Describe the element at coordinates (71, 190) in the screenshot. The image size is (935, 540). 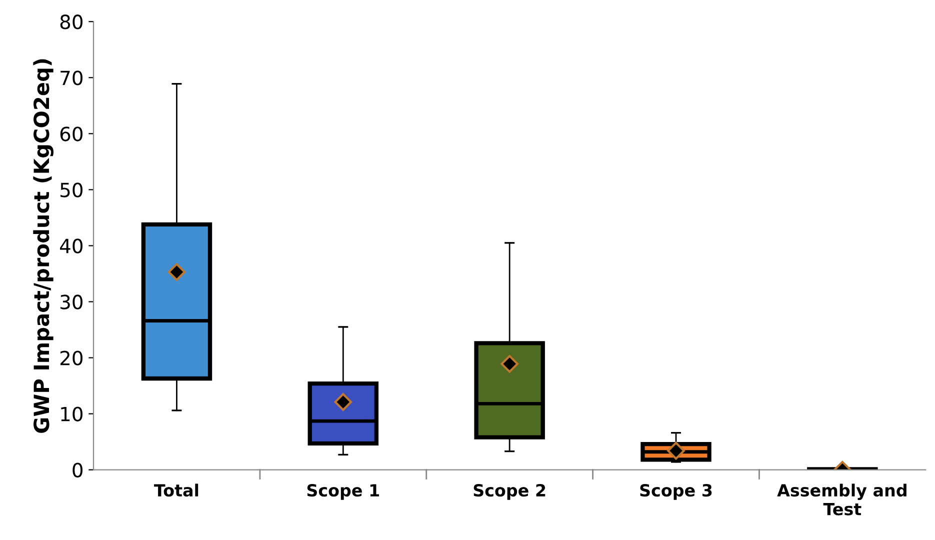
I see `y-tick-label: 50` at that location.